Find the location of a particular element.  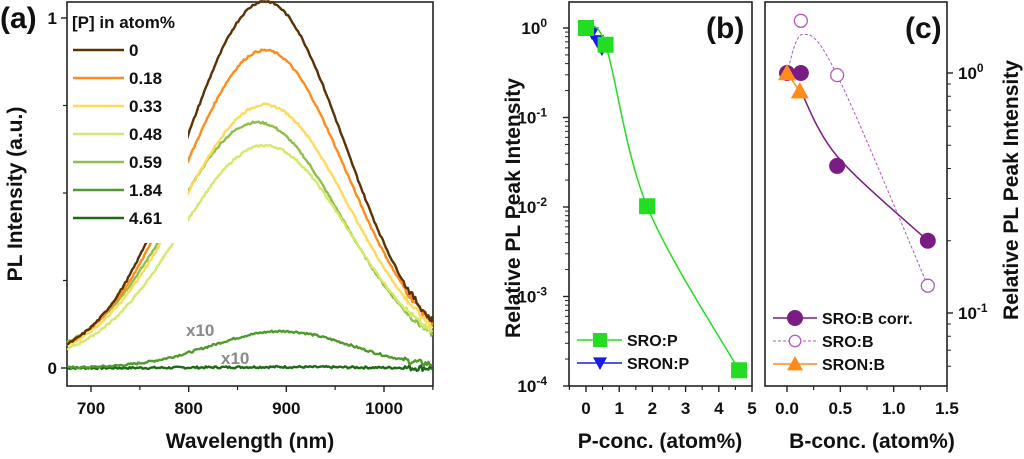

panel-a-y-ticks: 01 is located at coordinates (57, 193).